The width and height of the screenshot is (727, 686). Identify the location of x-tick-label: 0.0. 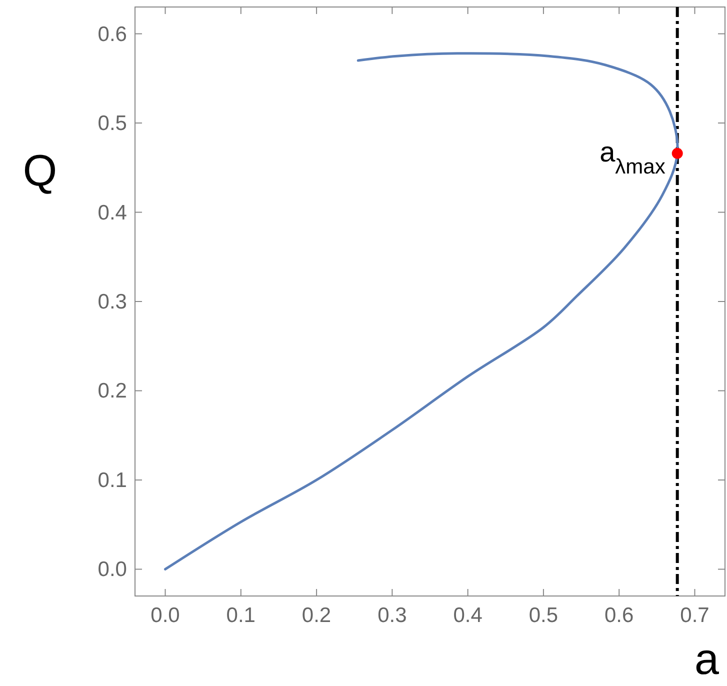
(165, 615).